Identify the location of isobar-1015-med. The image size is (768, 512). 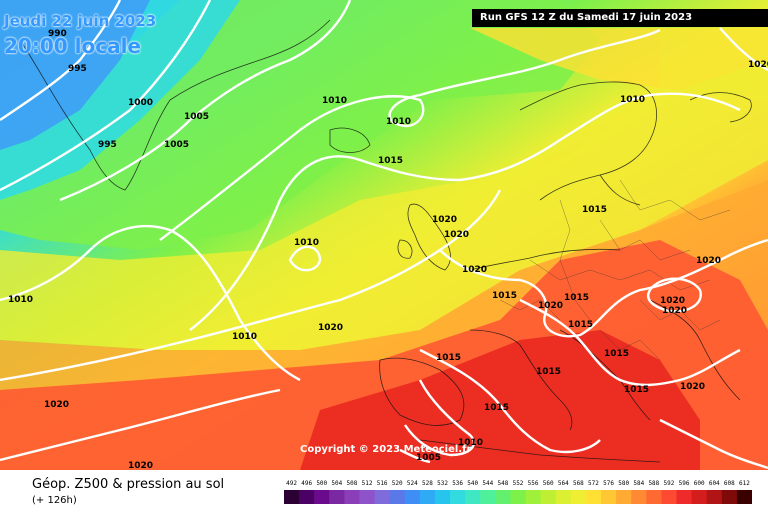
(510, 401).